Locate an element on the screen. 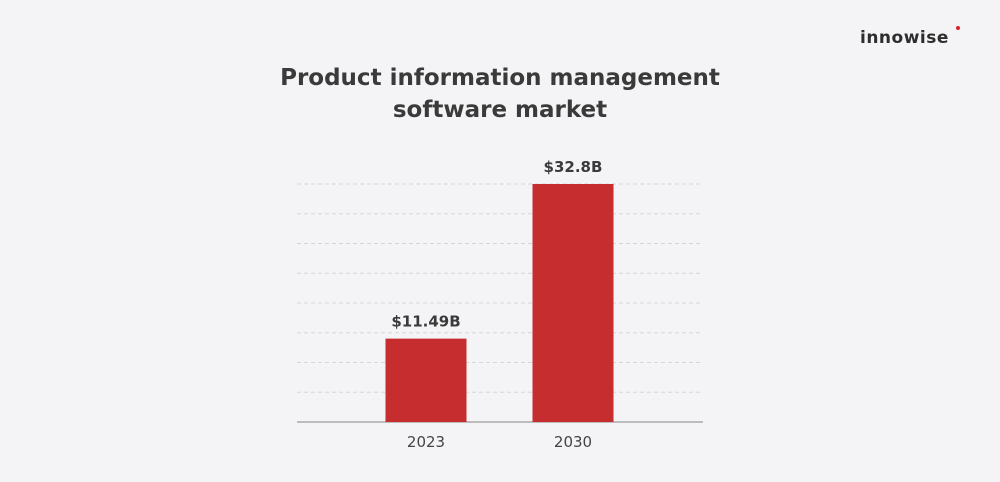 This screenshot has width=1000, height=482. chart-title-line-1: Product information management is located at coordinates (500, 78).